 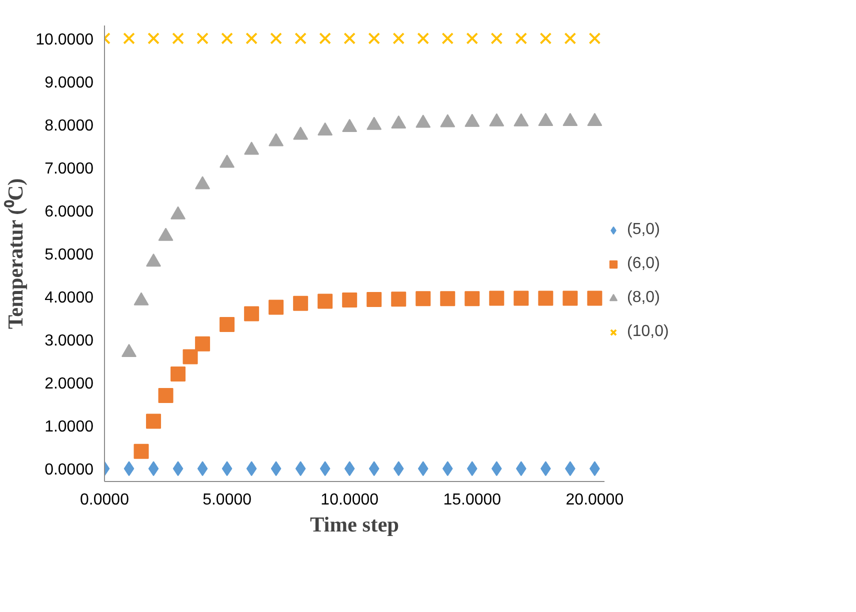 What do you see at coordinates (595, 500) in the screenshot?
I see `x-tick-label: 20.0000` at bounding box center [595, 500].